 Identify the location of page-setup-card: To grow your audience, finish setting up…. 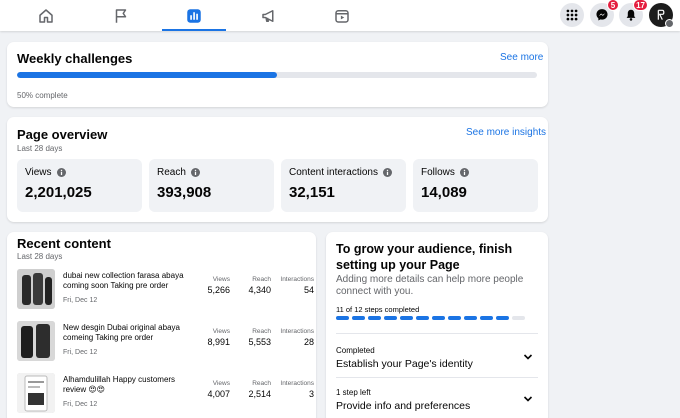
(437, 325).